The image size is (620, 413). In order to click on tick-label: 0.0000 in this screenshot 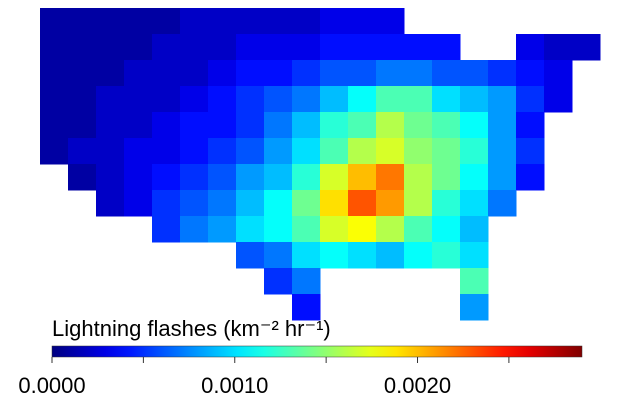, I will do `click(51, 385)`.